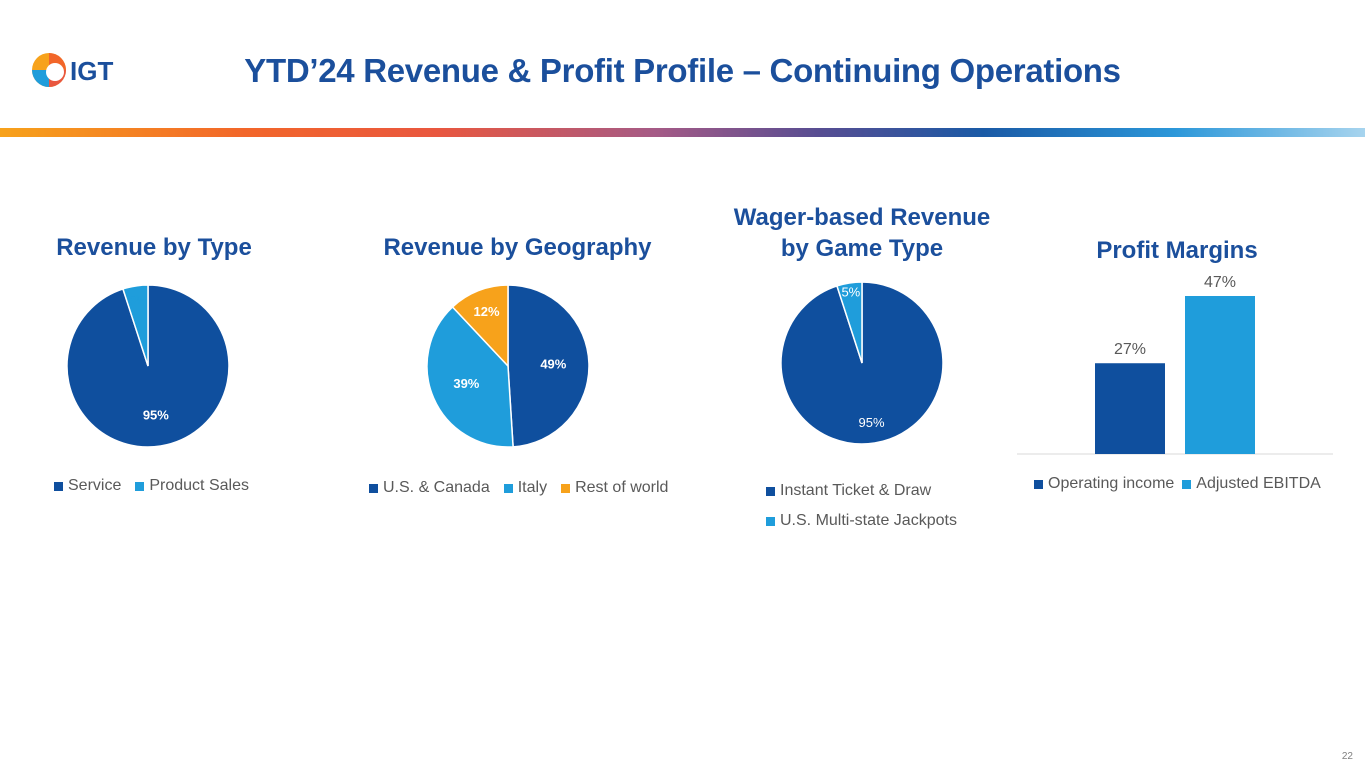  Describe the element at coordinates (856, 490) in the screenshot. I see `legend-label-instant-ticket-draw: Instant Ticket & Draw` at that location.